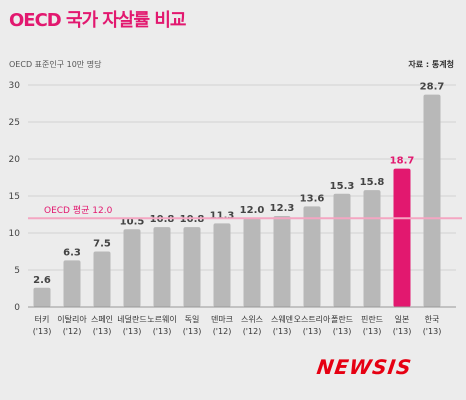  Describe the element at coordinates (102, 244) in the screenshot. I see `data-label: 7.5` at that location.